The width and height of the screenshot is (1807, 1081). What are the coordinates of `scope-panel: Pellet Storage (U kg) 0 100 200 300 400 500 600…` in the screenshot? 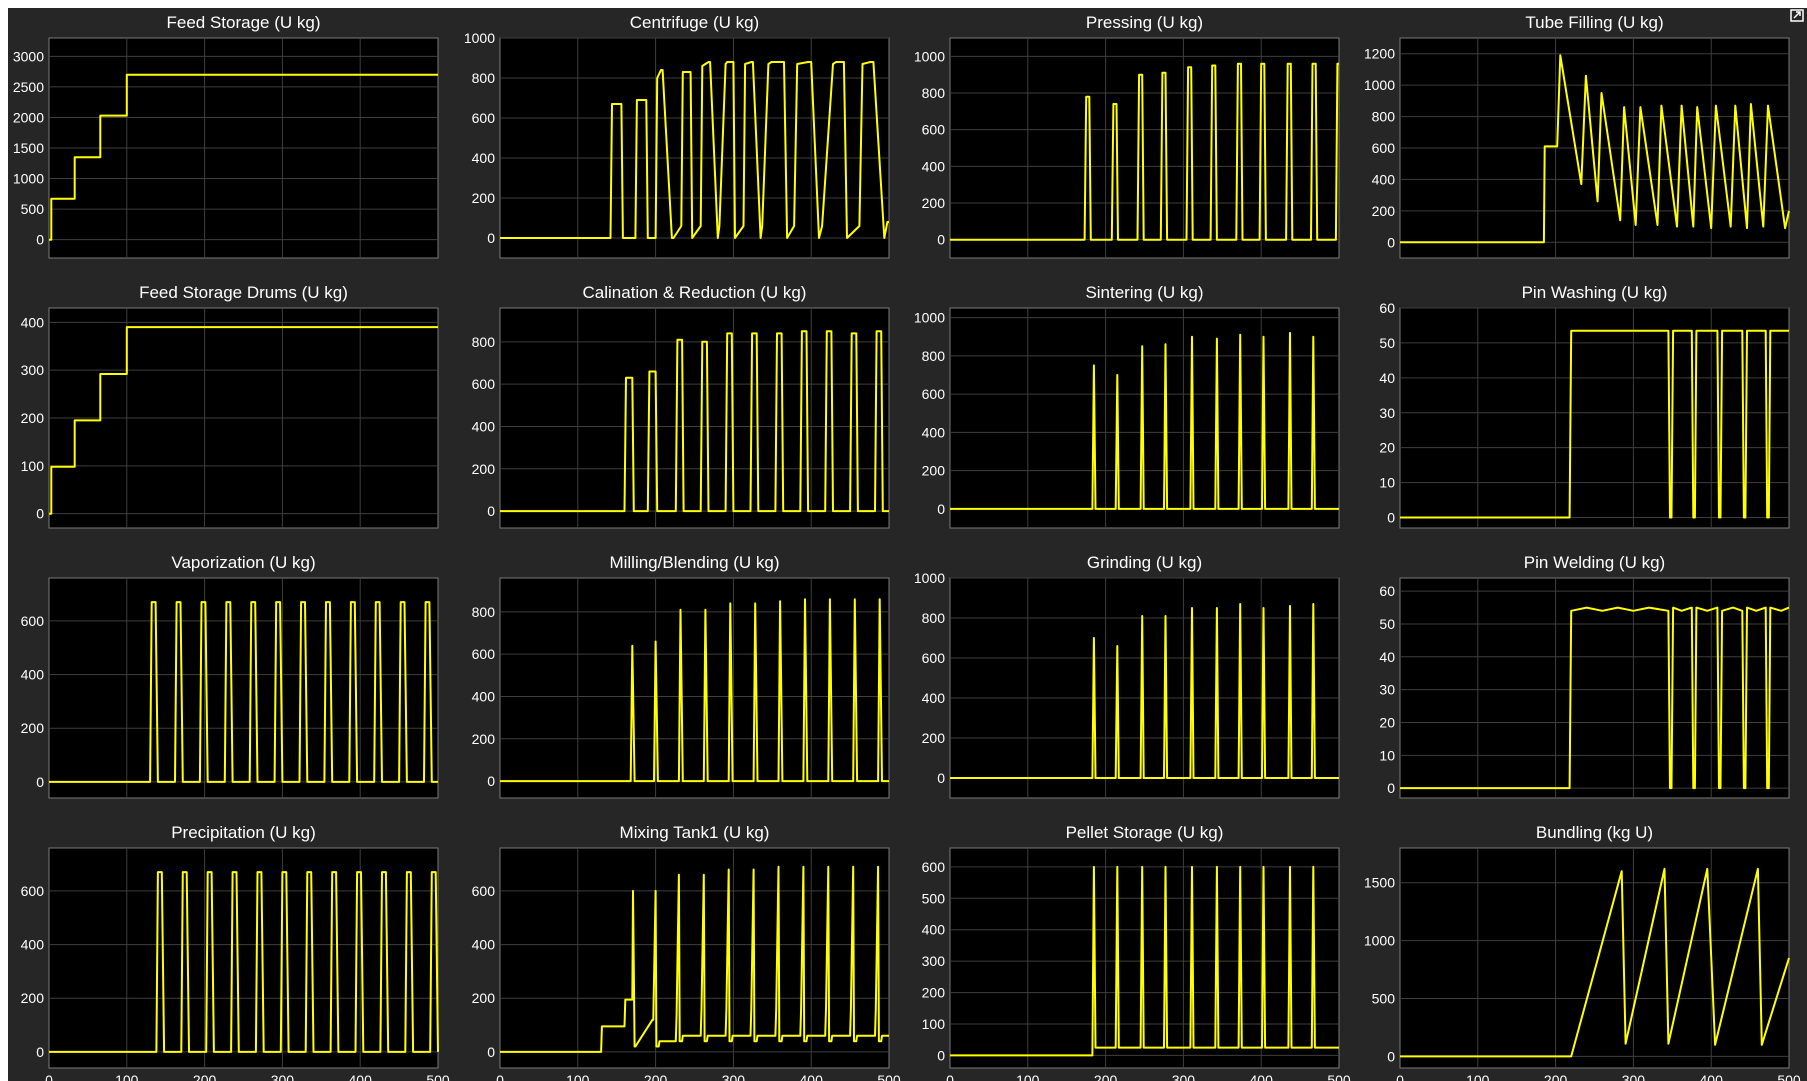 It's located at (1136, 952).